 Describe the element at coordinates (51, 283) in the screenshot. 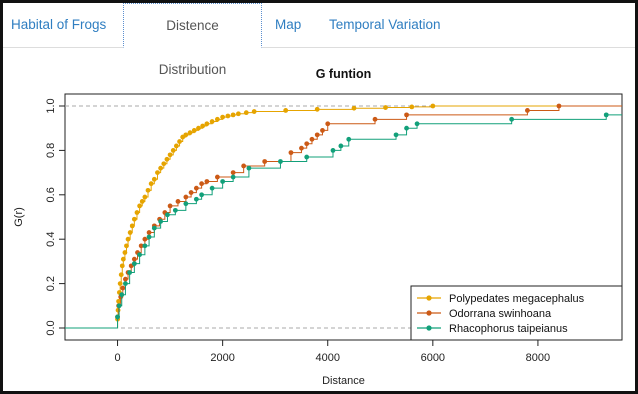

I see `y-tick-label: 0.2` at that location.